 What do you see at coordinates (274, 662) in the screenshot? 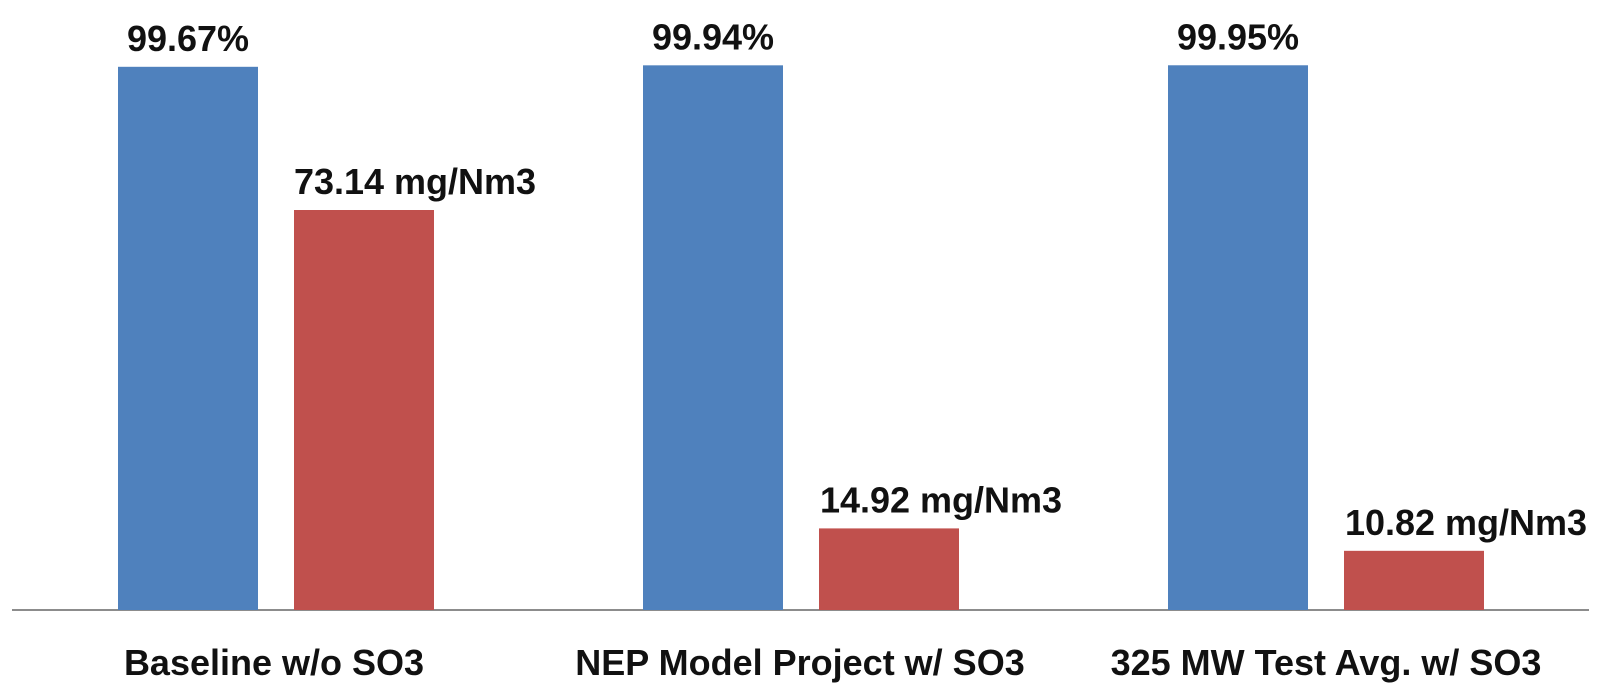
I see `category-label-1: Baseline w/o SO3` at bounding box center [274, 662].